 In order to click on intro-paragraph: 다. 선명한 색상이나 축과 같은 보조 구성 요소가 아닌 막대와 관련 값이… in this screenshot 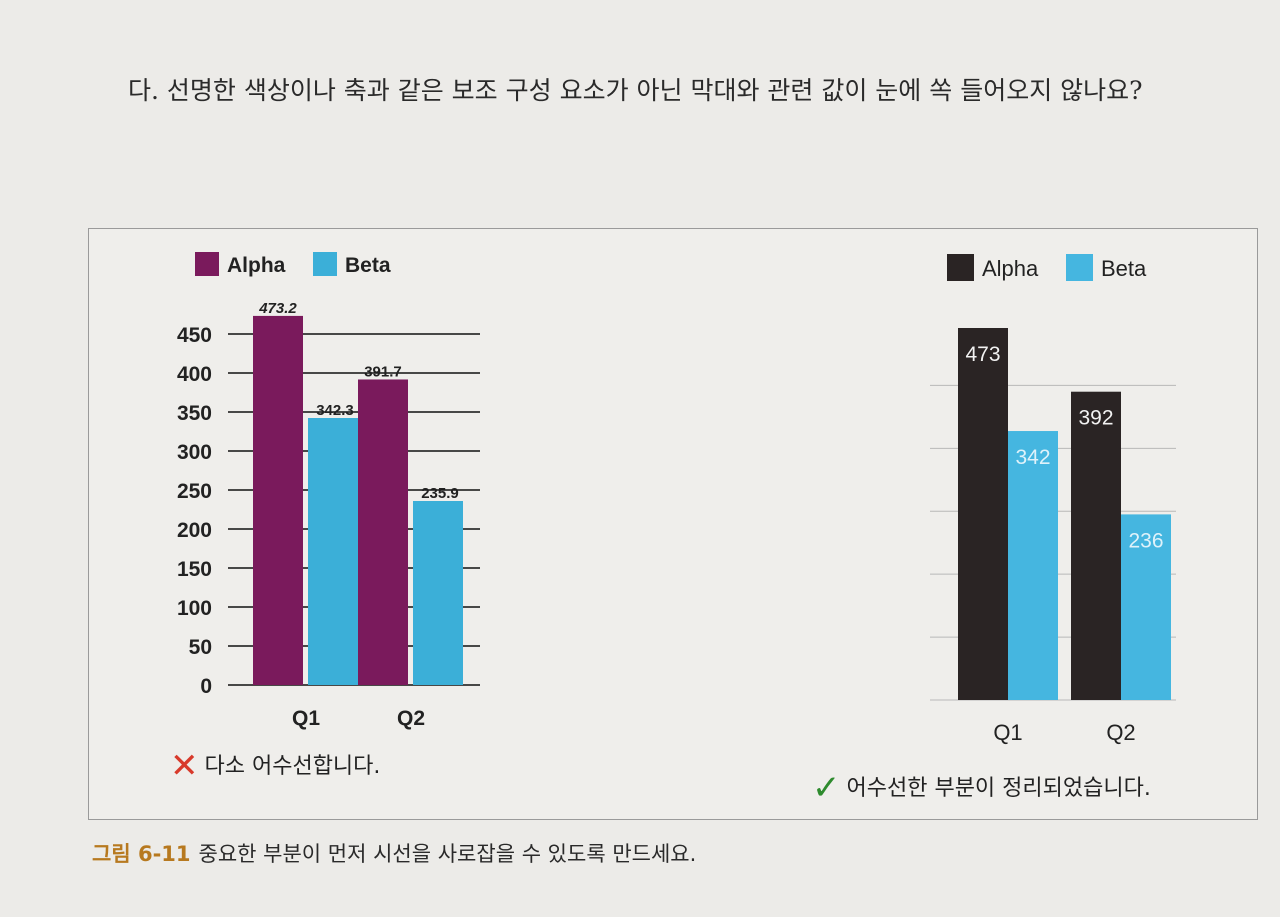, I will do `click(635, 90)`.